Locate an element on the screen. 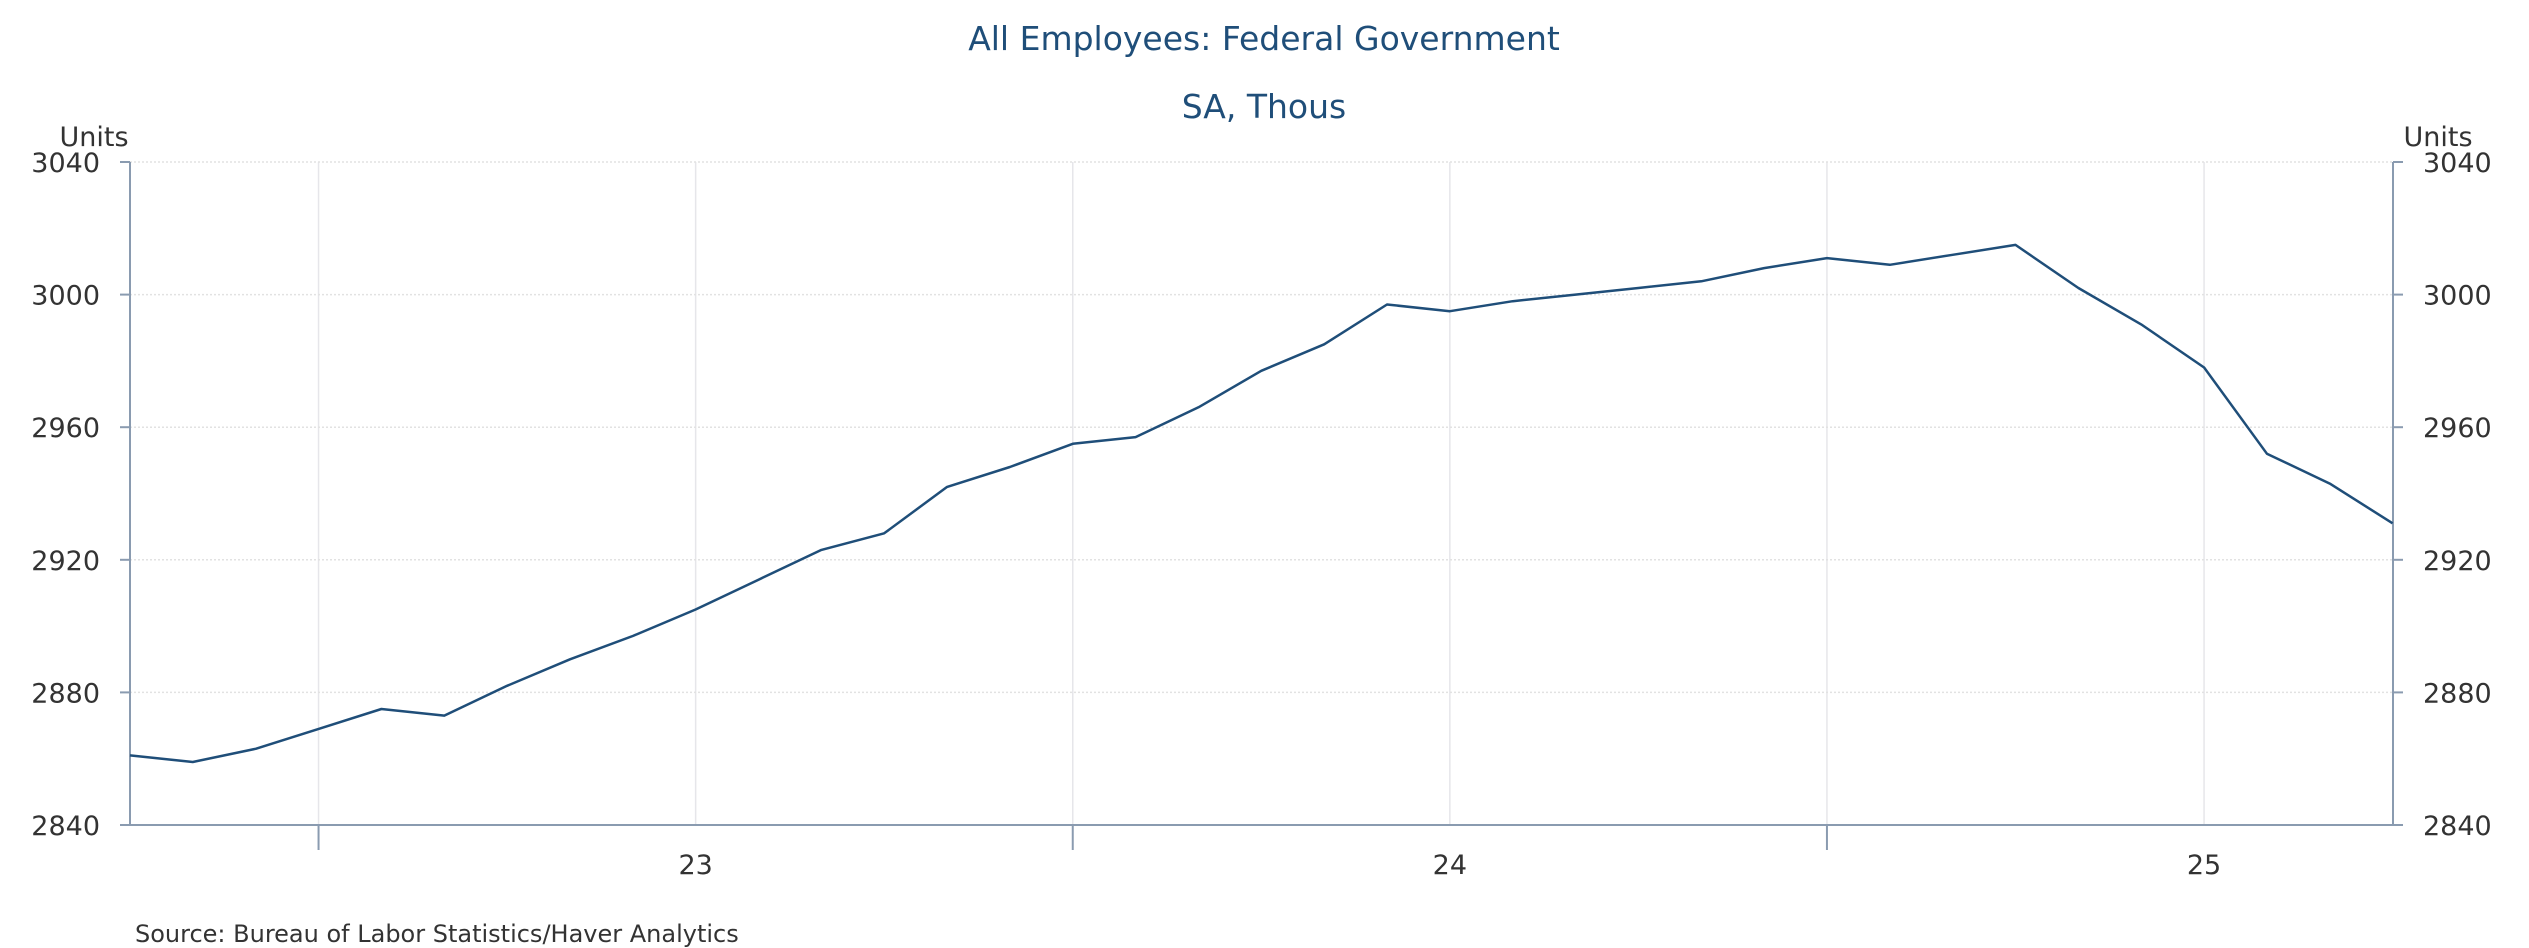  y-tick-label-right: 2840 is located at coordinates (2457, 826).